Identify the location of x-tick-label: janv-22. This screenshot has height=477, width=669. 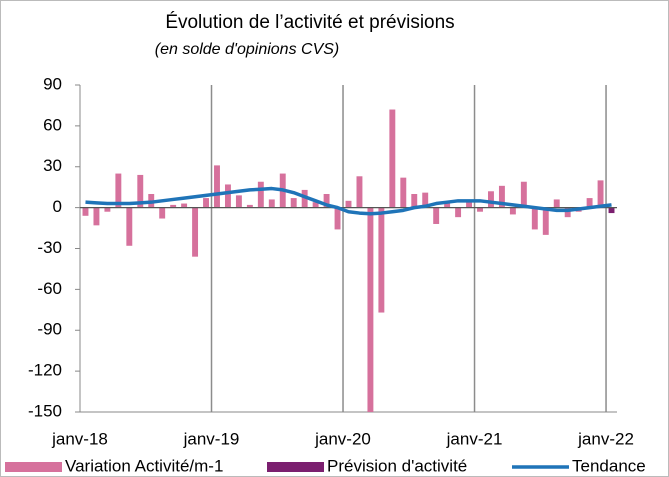
(605, 438).